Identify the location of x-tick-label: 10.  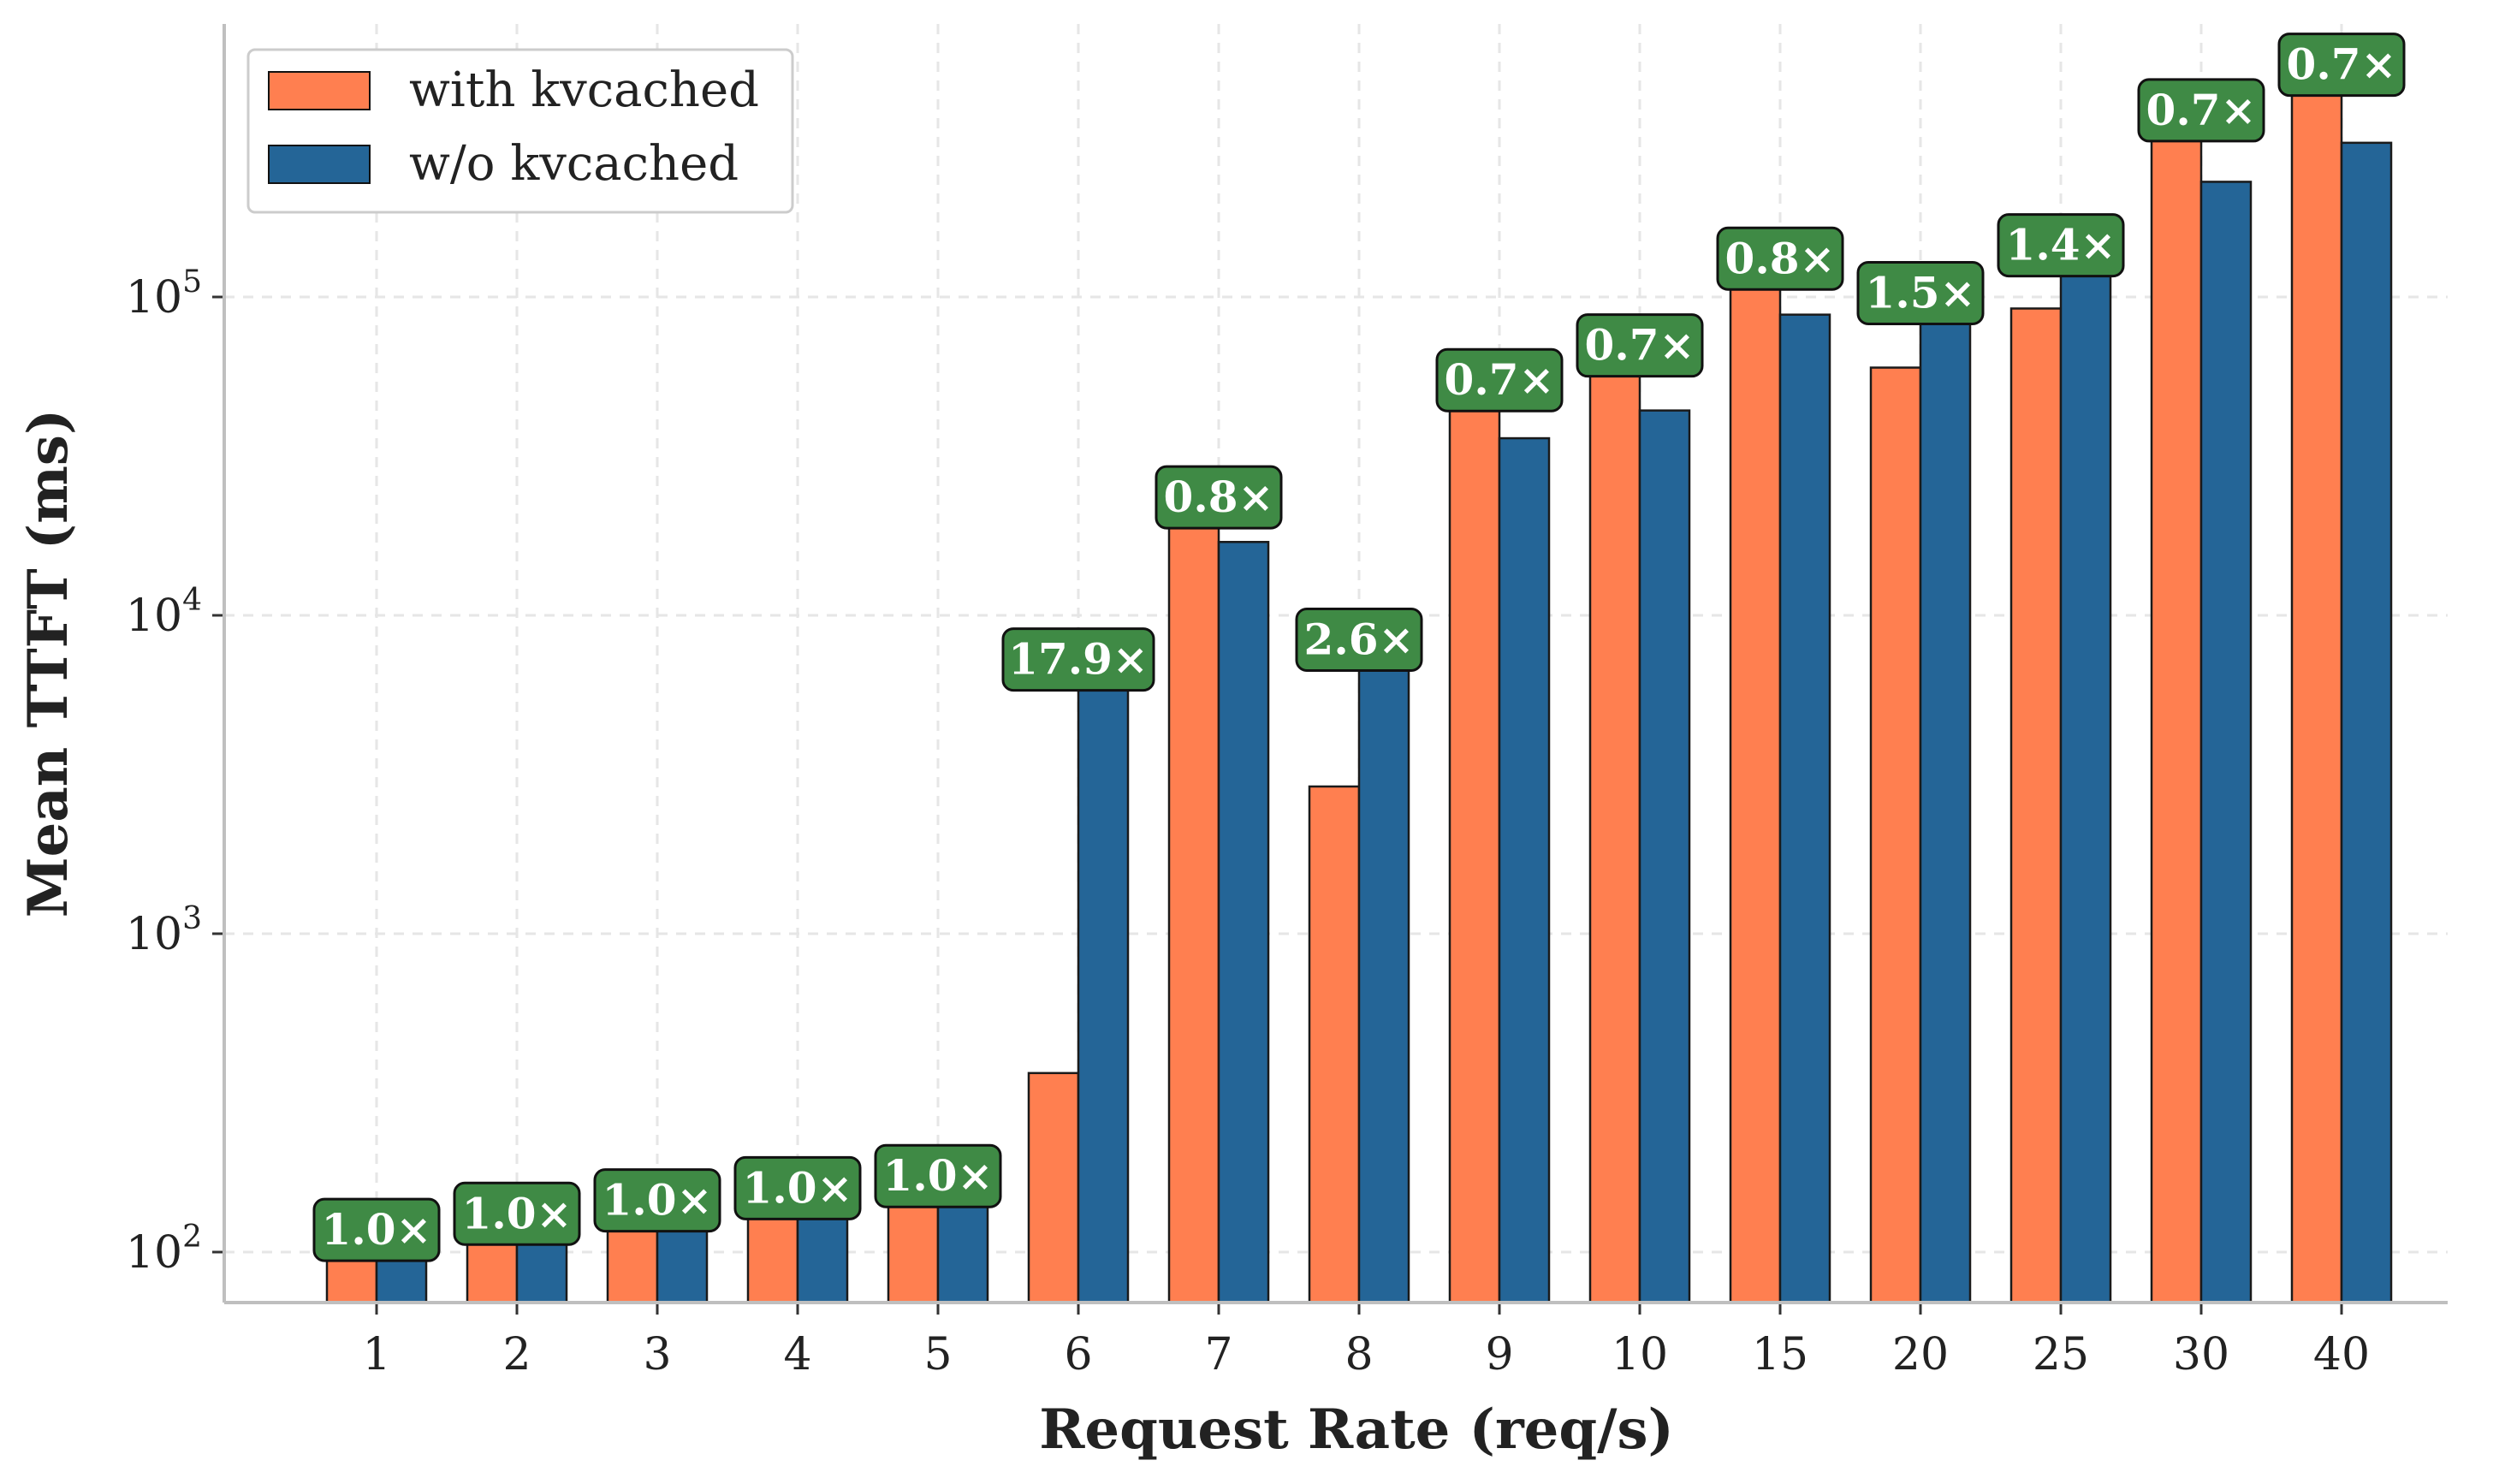
(1640, 1354).